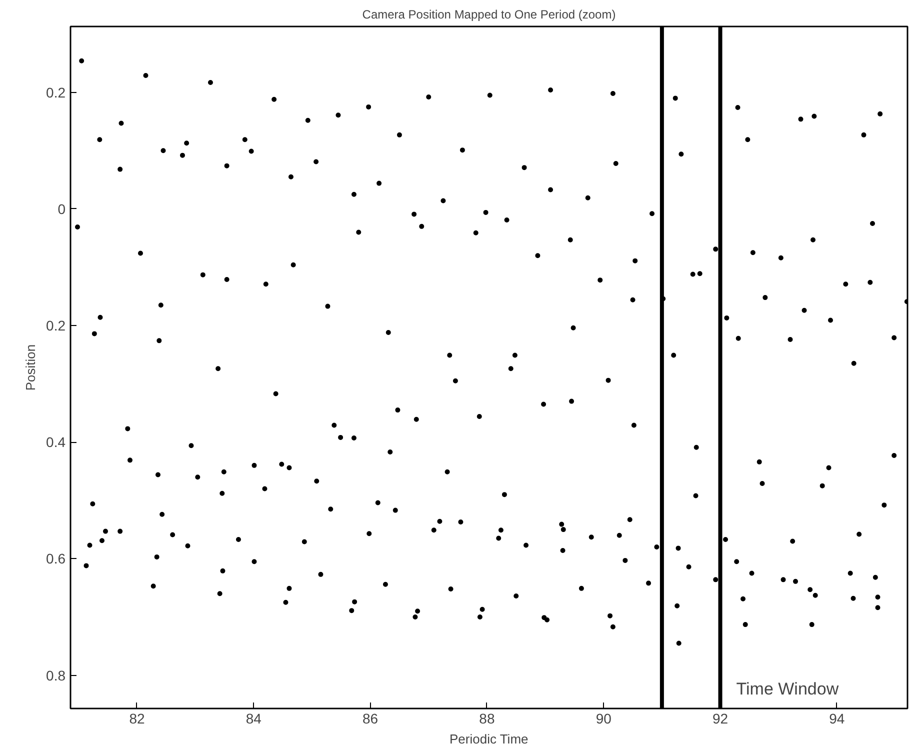 The image size is (917, 749). I want to click on x-tick-label: 88, so click(487, 718).